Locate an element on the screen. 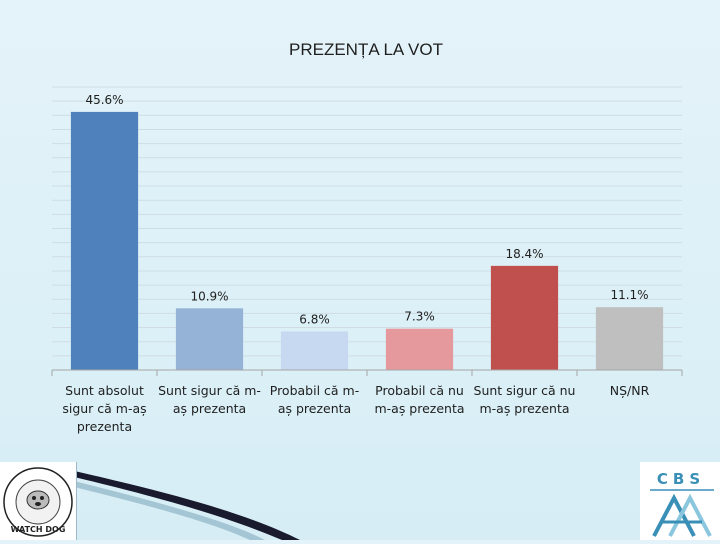 The height and width of the screenshot is (544, 720). data-label-3: 6.8% is located at coordinates (314, 320).